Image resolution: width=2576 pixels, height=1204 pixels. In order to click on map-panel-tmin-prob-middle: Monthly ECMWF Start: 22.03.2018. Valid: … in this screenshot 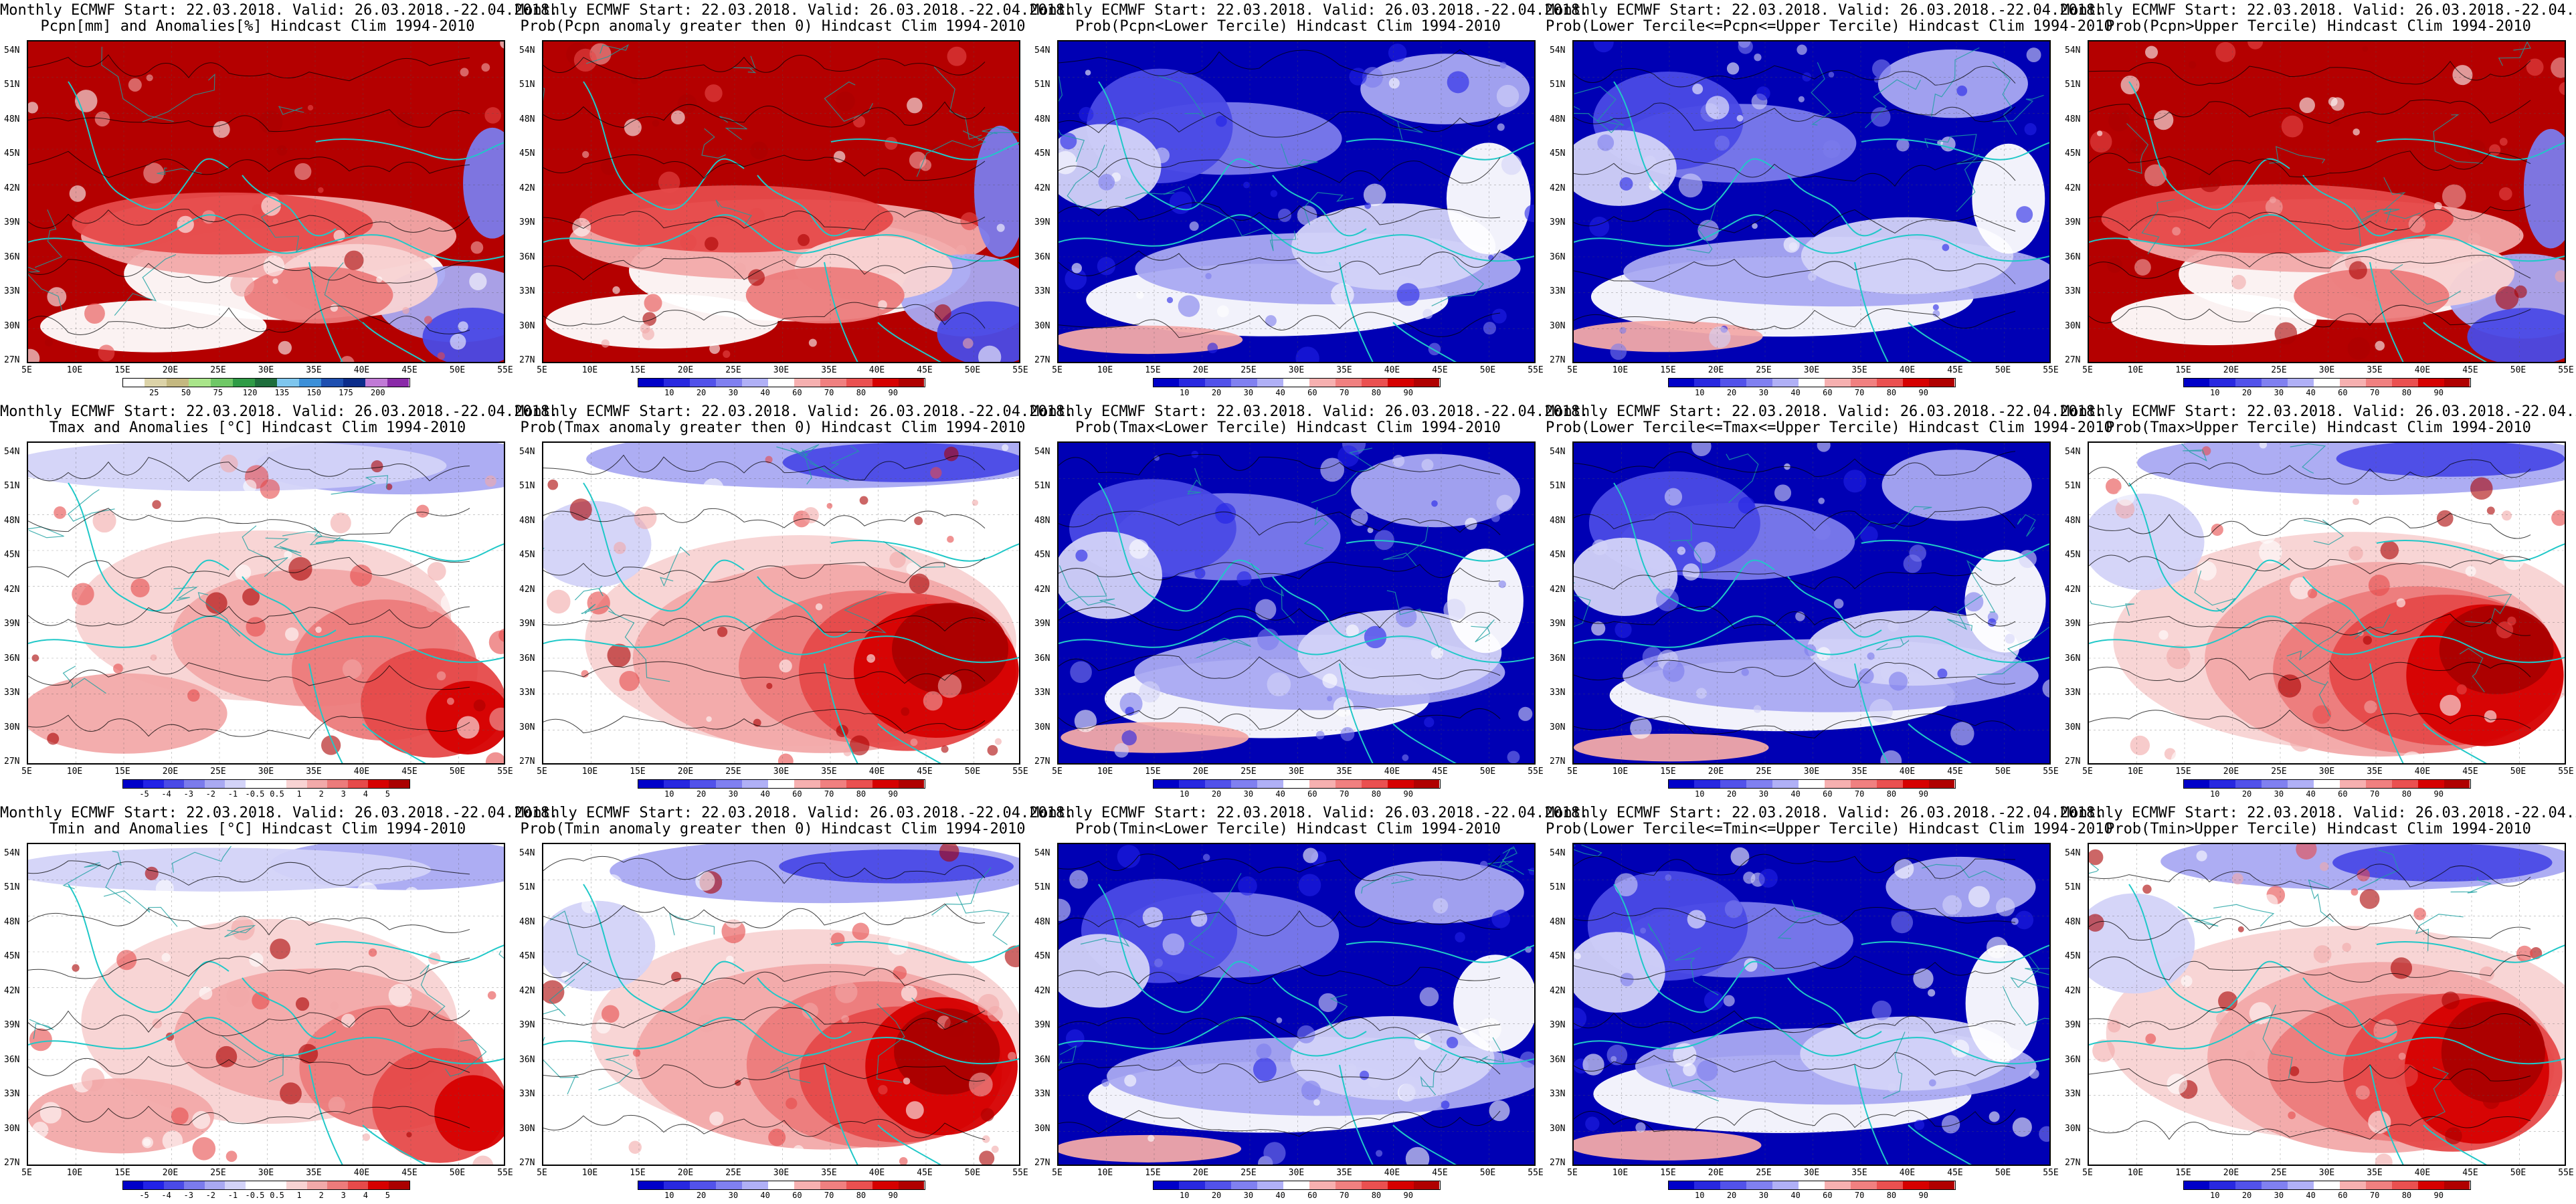, I will do `click(1829, 1003)`.